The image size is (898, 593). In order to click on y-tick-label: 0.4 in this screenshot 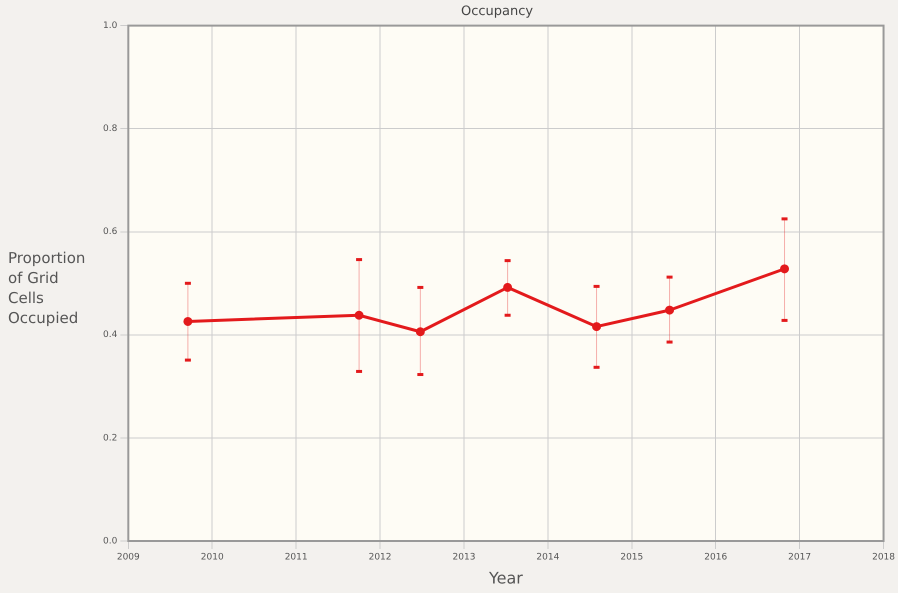, I will do `click(110, 335)`.